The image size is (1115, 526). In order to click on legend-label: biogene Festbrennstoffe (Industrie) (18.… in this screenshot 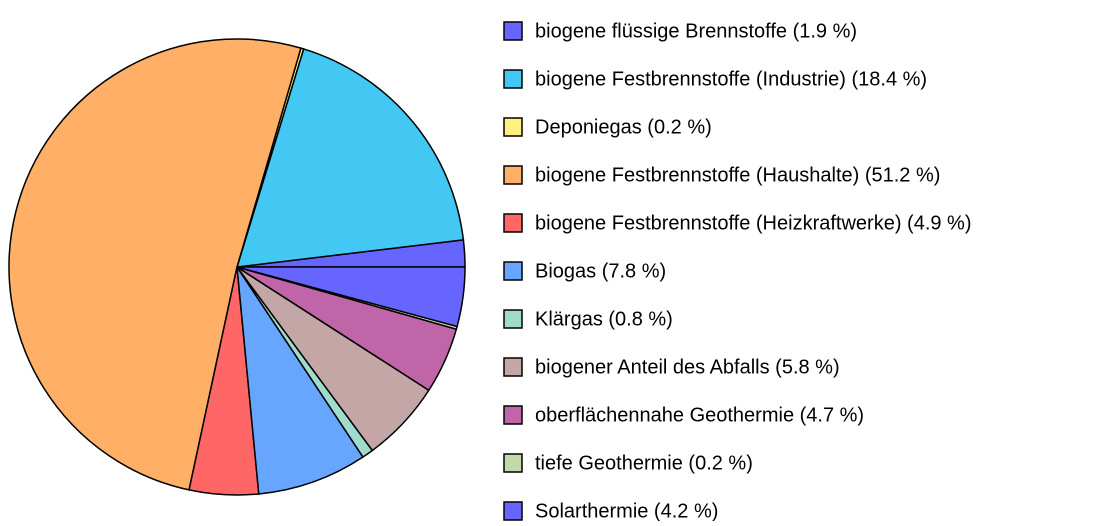, I will do `click(731, 79)`.